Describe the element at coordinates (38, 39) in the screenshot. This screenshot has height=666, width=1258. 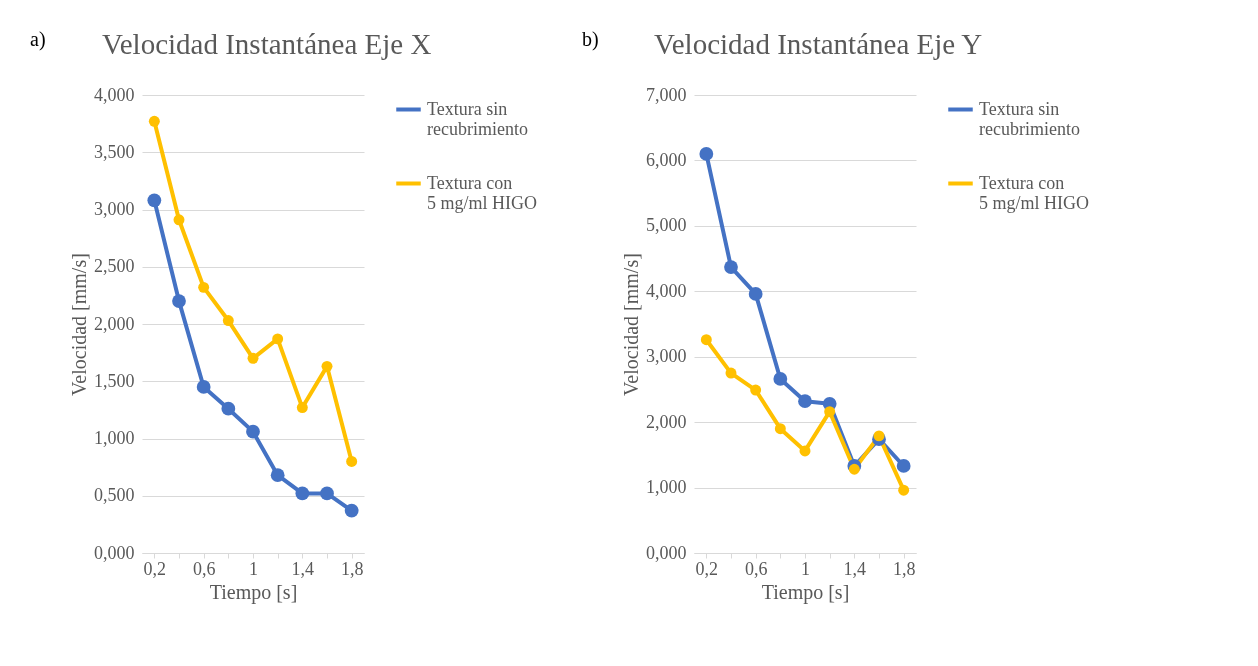
I see `text: a)` at that location.